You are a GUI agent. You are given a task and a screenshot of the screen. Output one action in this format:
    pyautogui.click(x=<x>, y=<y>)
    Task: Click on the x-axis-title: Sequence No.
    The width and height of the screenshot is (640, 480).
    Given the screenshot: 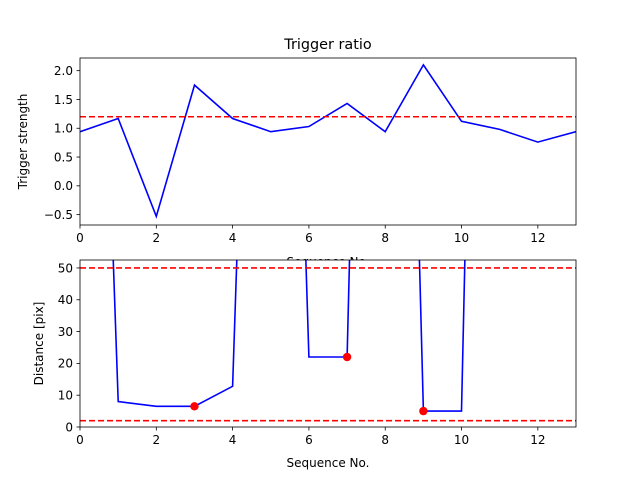 What is the action you would take?
    pyautogui.click(x=328, y=463)
    